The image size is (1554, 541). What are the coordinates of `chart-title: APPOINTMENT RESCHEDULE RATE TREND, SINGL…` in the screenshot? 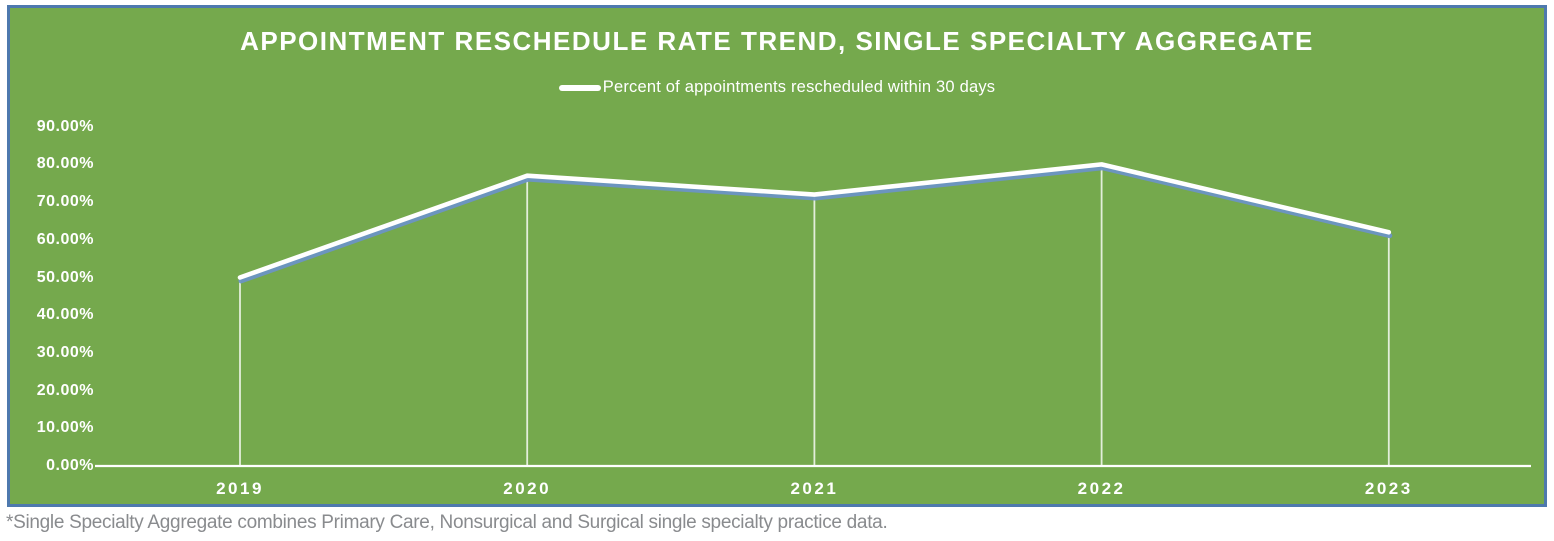 It's located at (777, 41).